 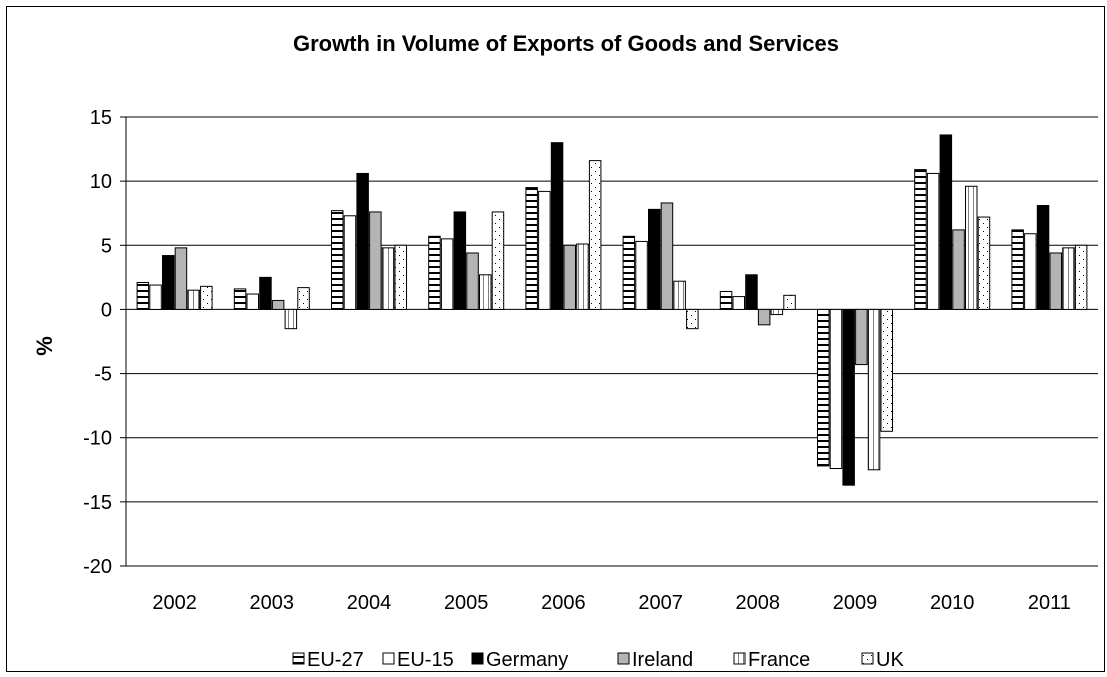 What do you see at coordinates (103, 375) in the screenshot?
I see `y-tick-label: -5` at bounding box center [103, 375].